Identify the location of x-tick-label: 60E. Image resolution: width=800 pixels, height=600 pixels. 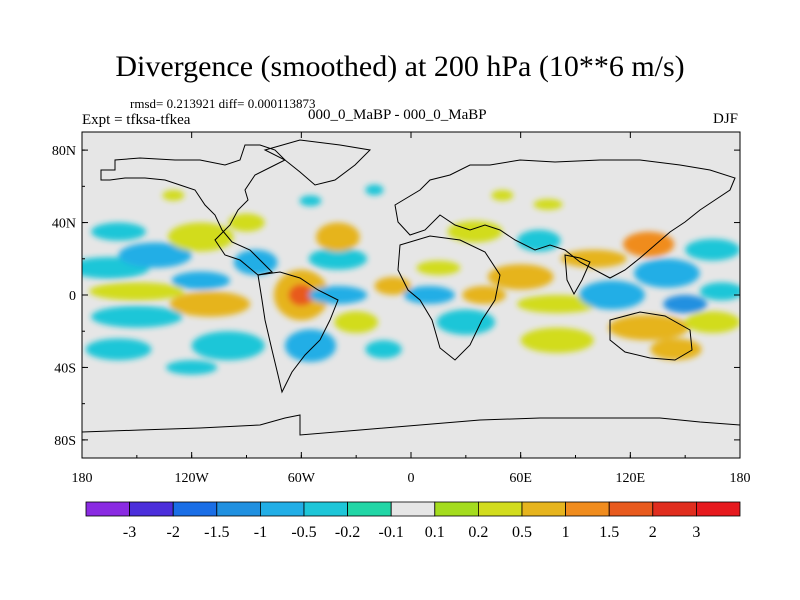
(520, 478).